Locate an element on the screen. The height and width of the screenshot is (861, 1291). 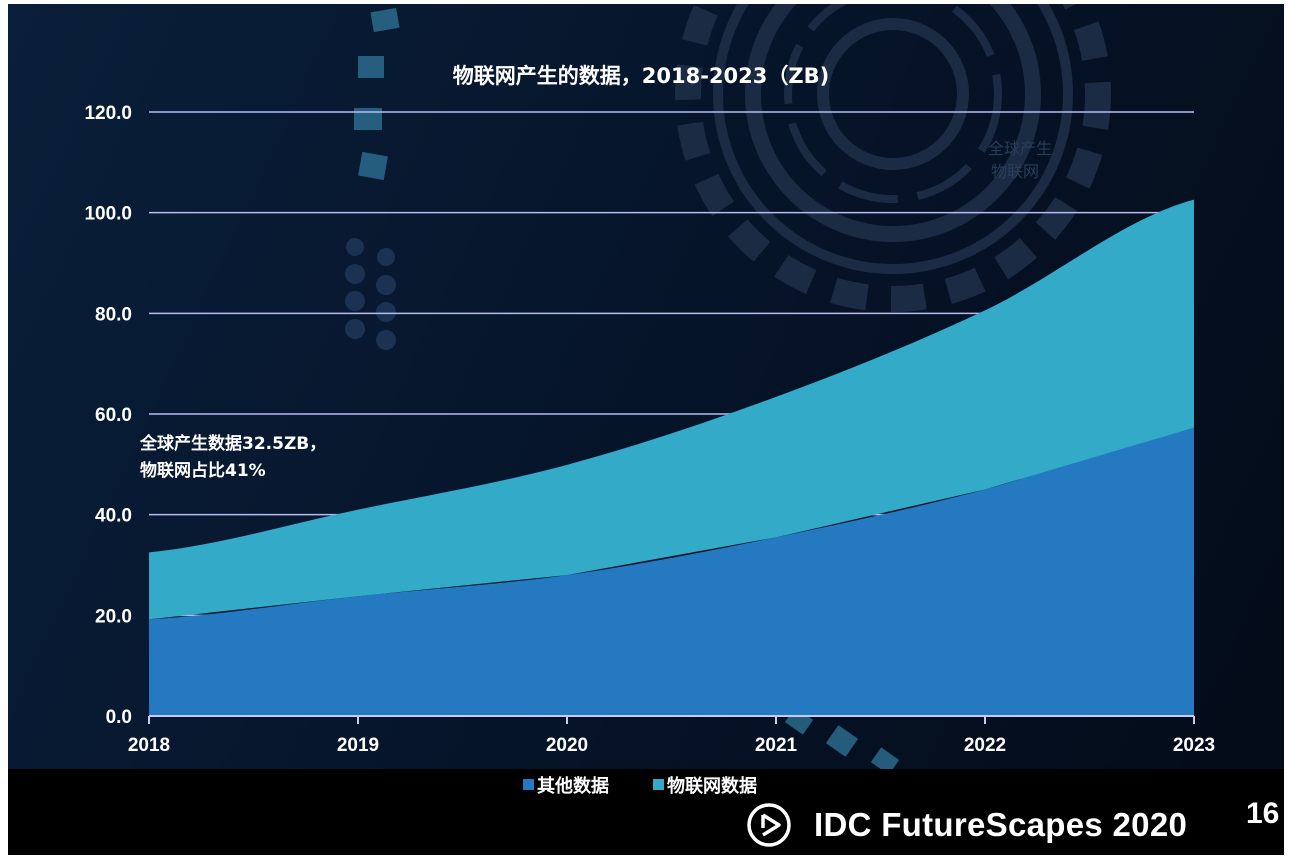
faint-label: 物联网 is located at coordinates (1015, 171).